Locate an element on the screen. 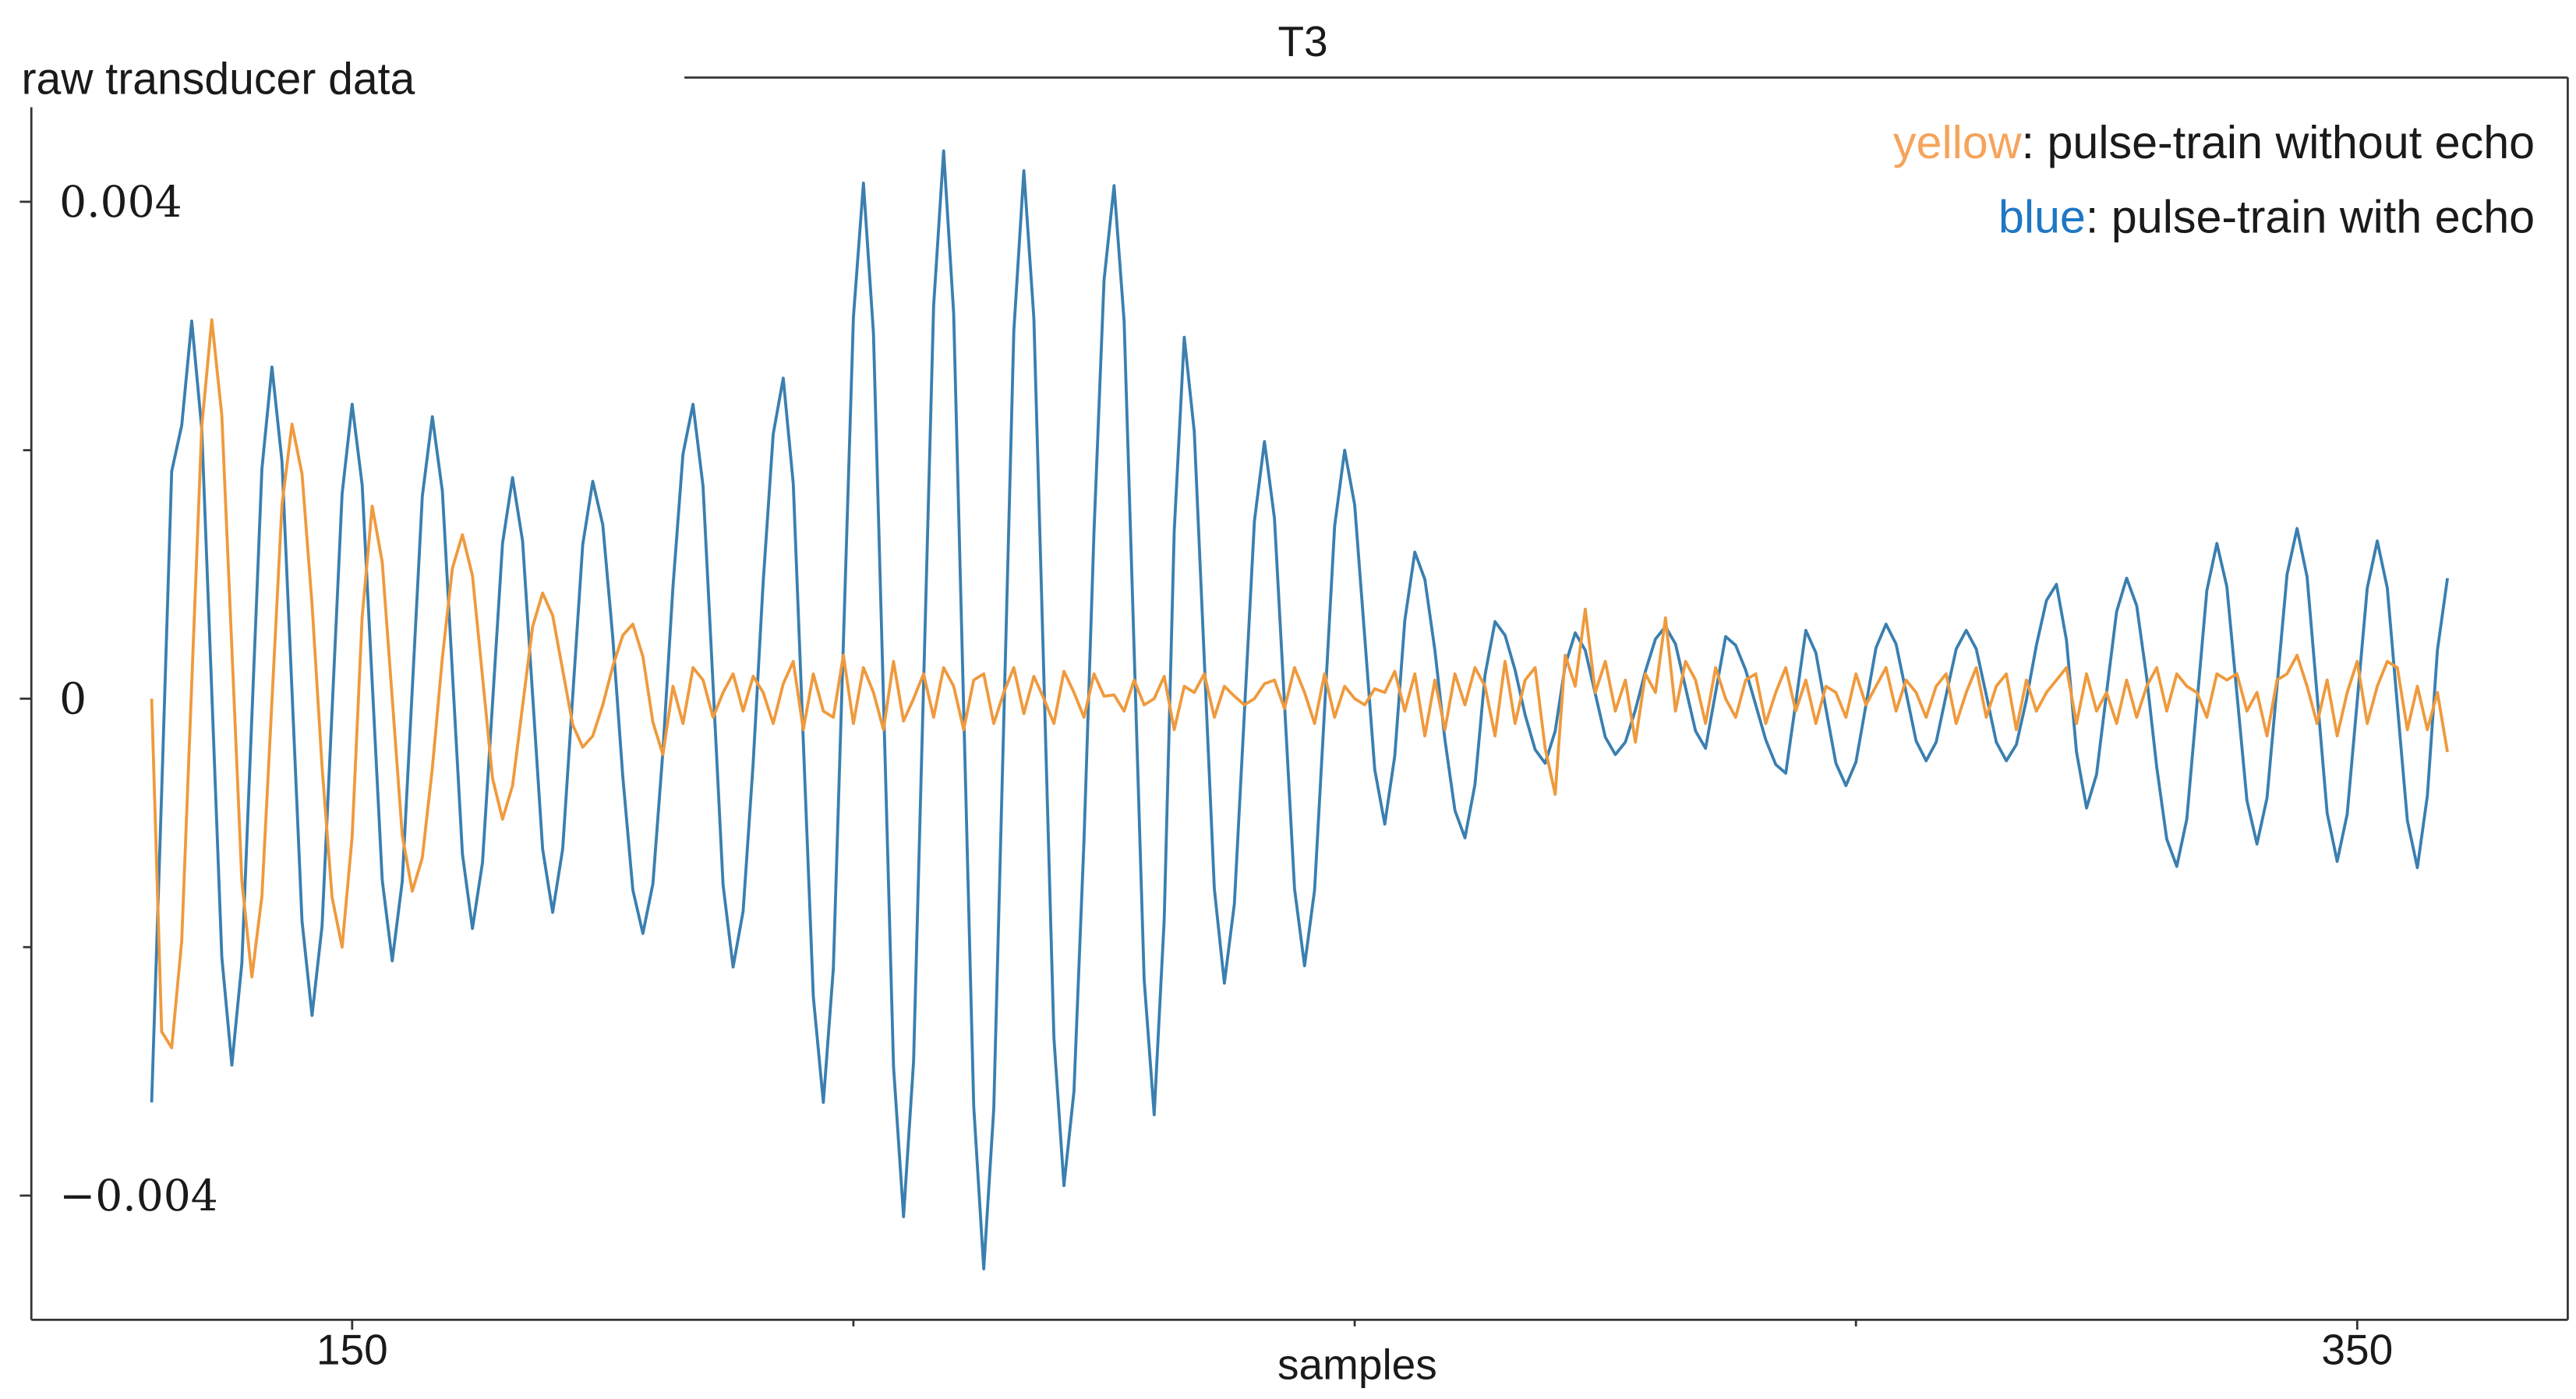  y-axis-label: raw transducer data is located at coordinates (218, 79).